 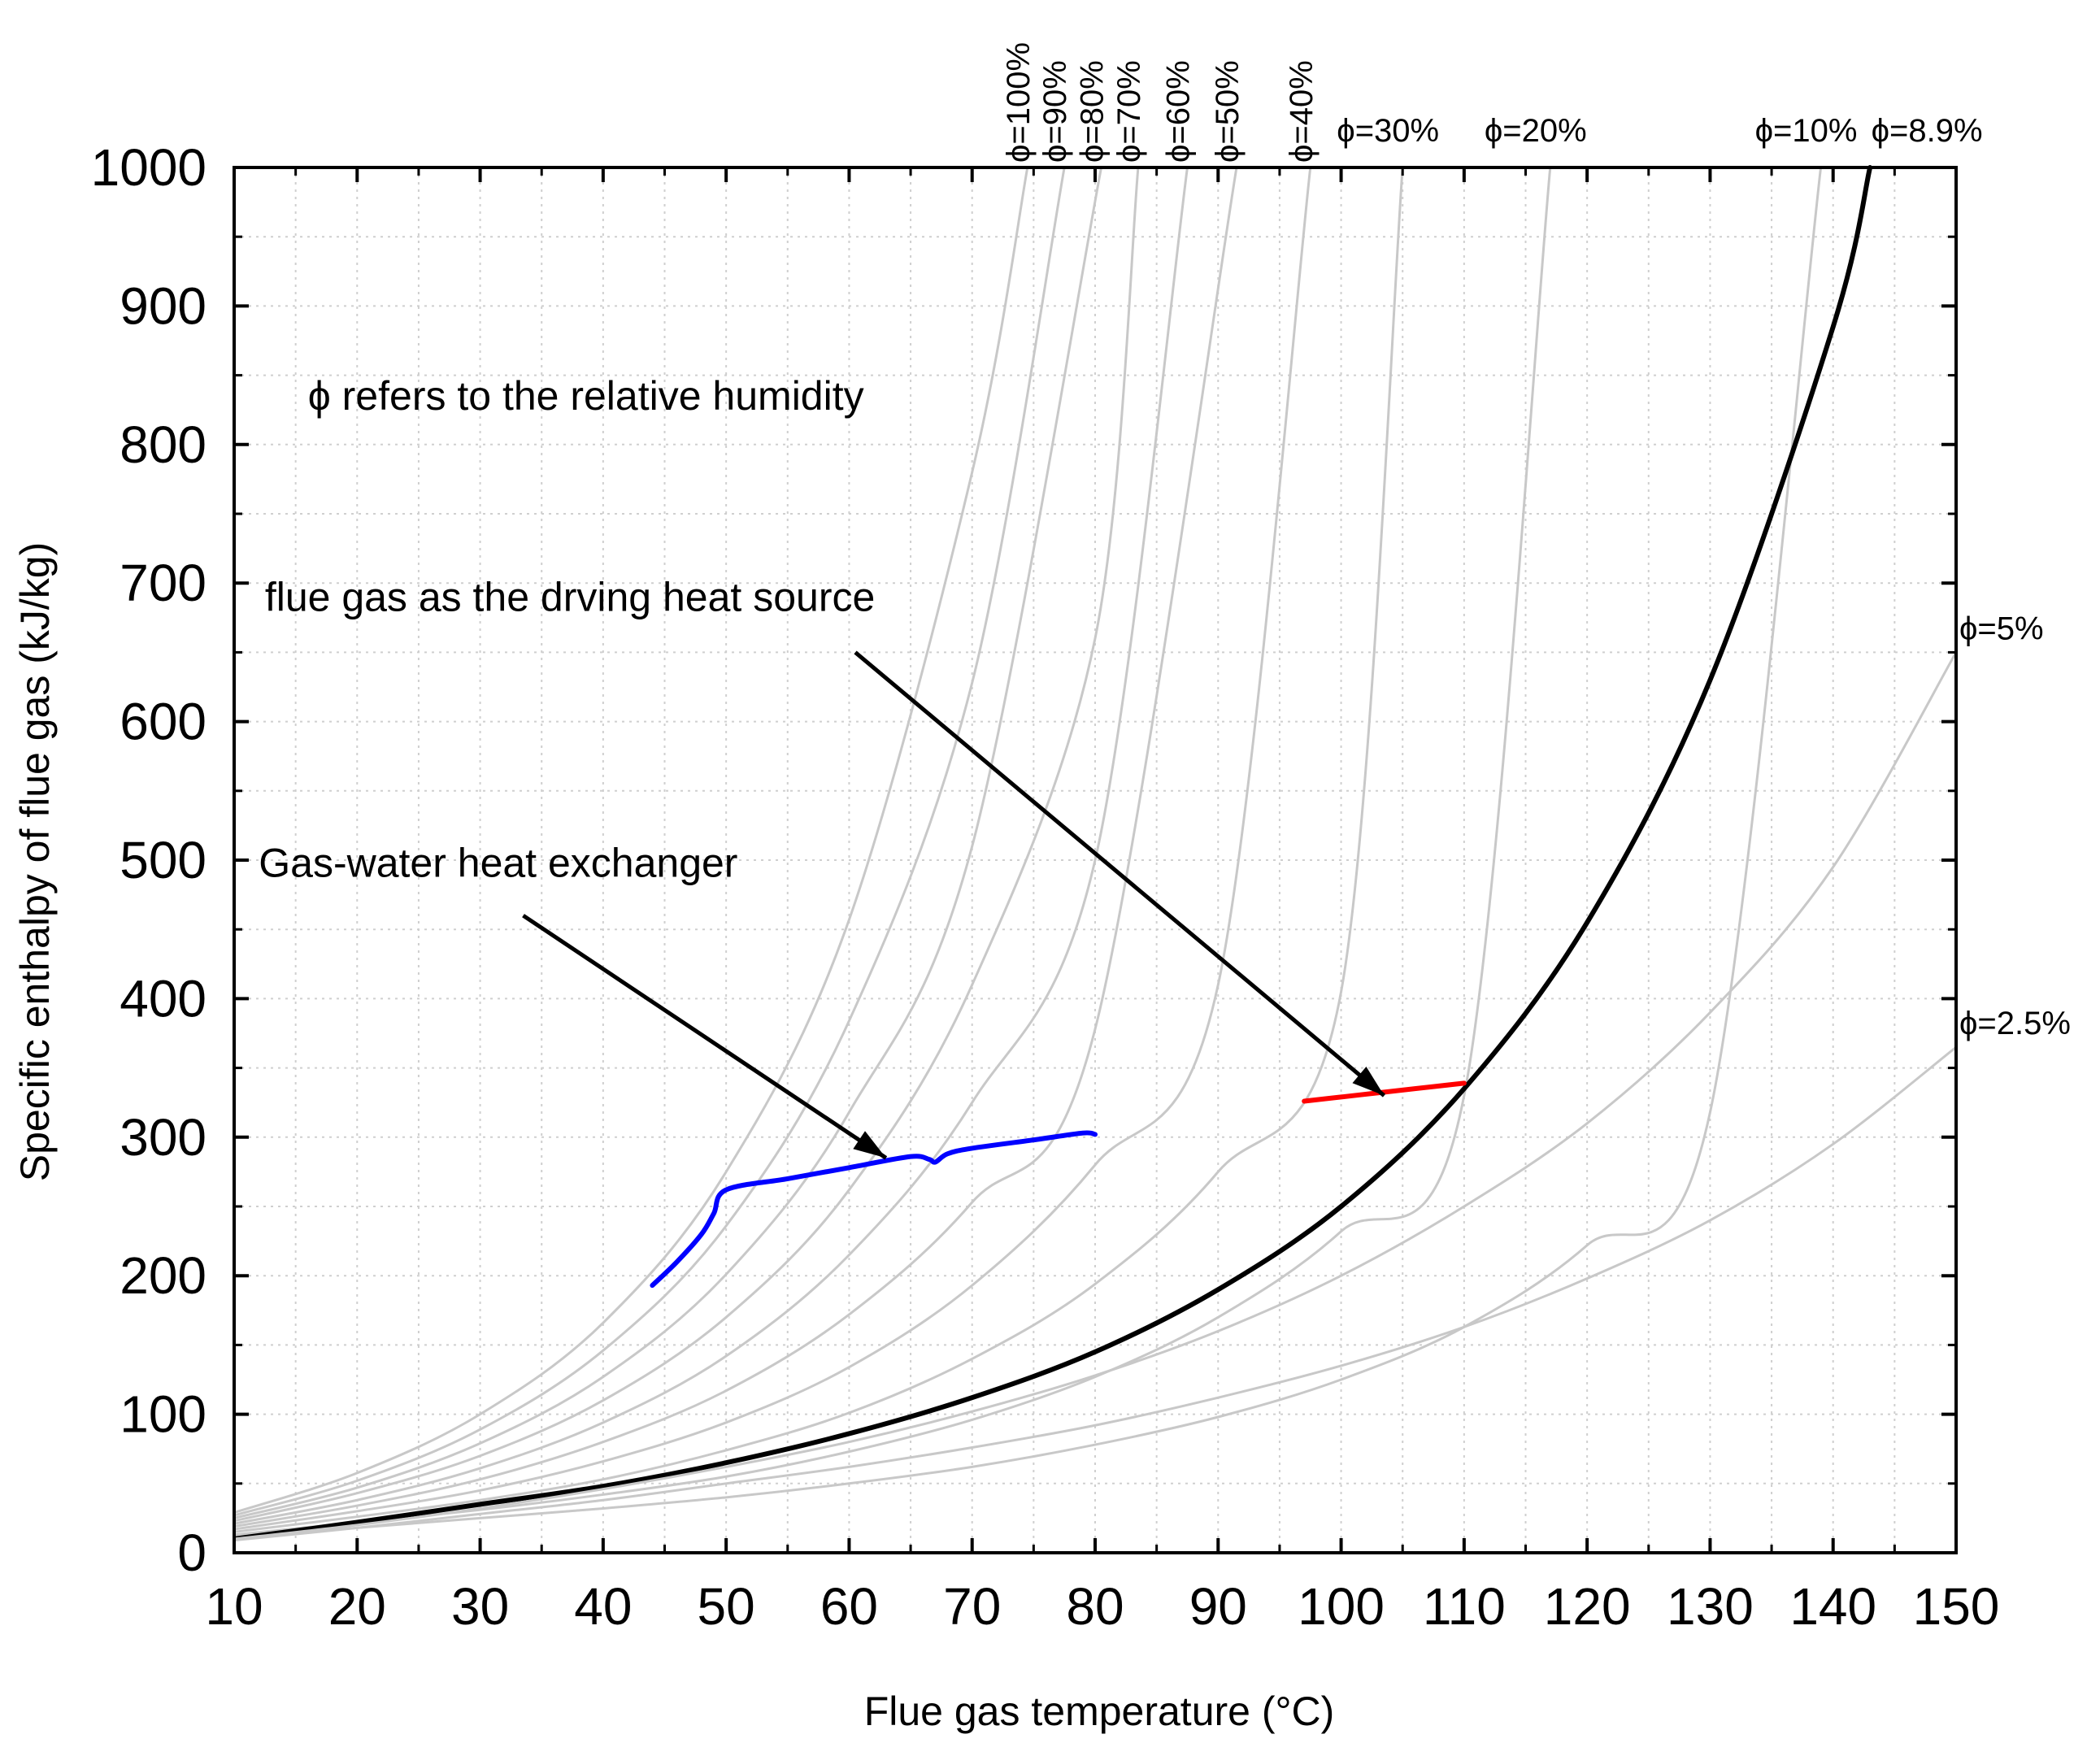 What do you see at coordinates (570, 596) in the screenshot?
I see `annotation-flue-gas-as-the-drving-heat-source: flue gas as the drving heat source` at bounding box center [570, 596].